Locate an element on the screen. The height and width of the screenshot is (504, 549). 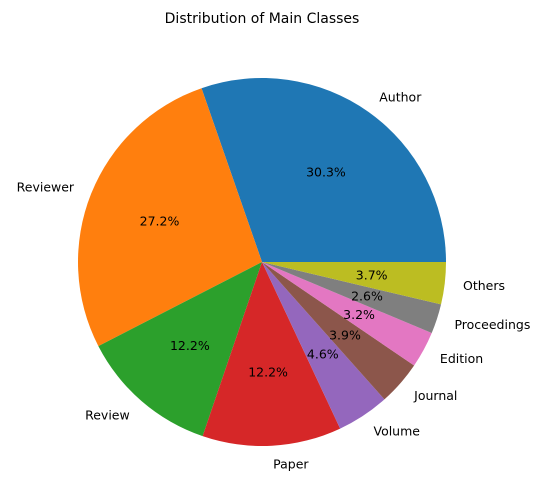
pie-slice-paper is located at coordinates (271, 354).